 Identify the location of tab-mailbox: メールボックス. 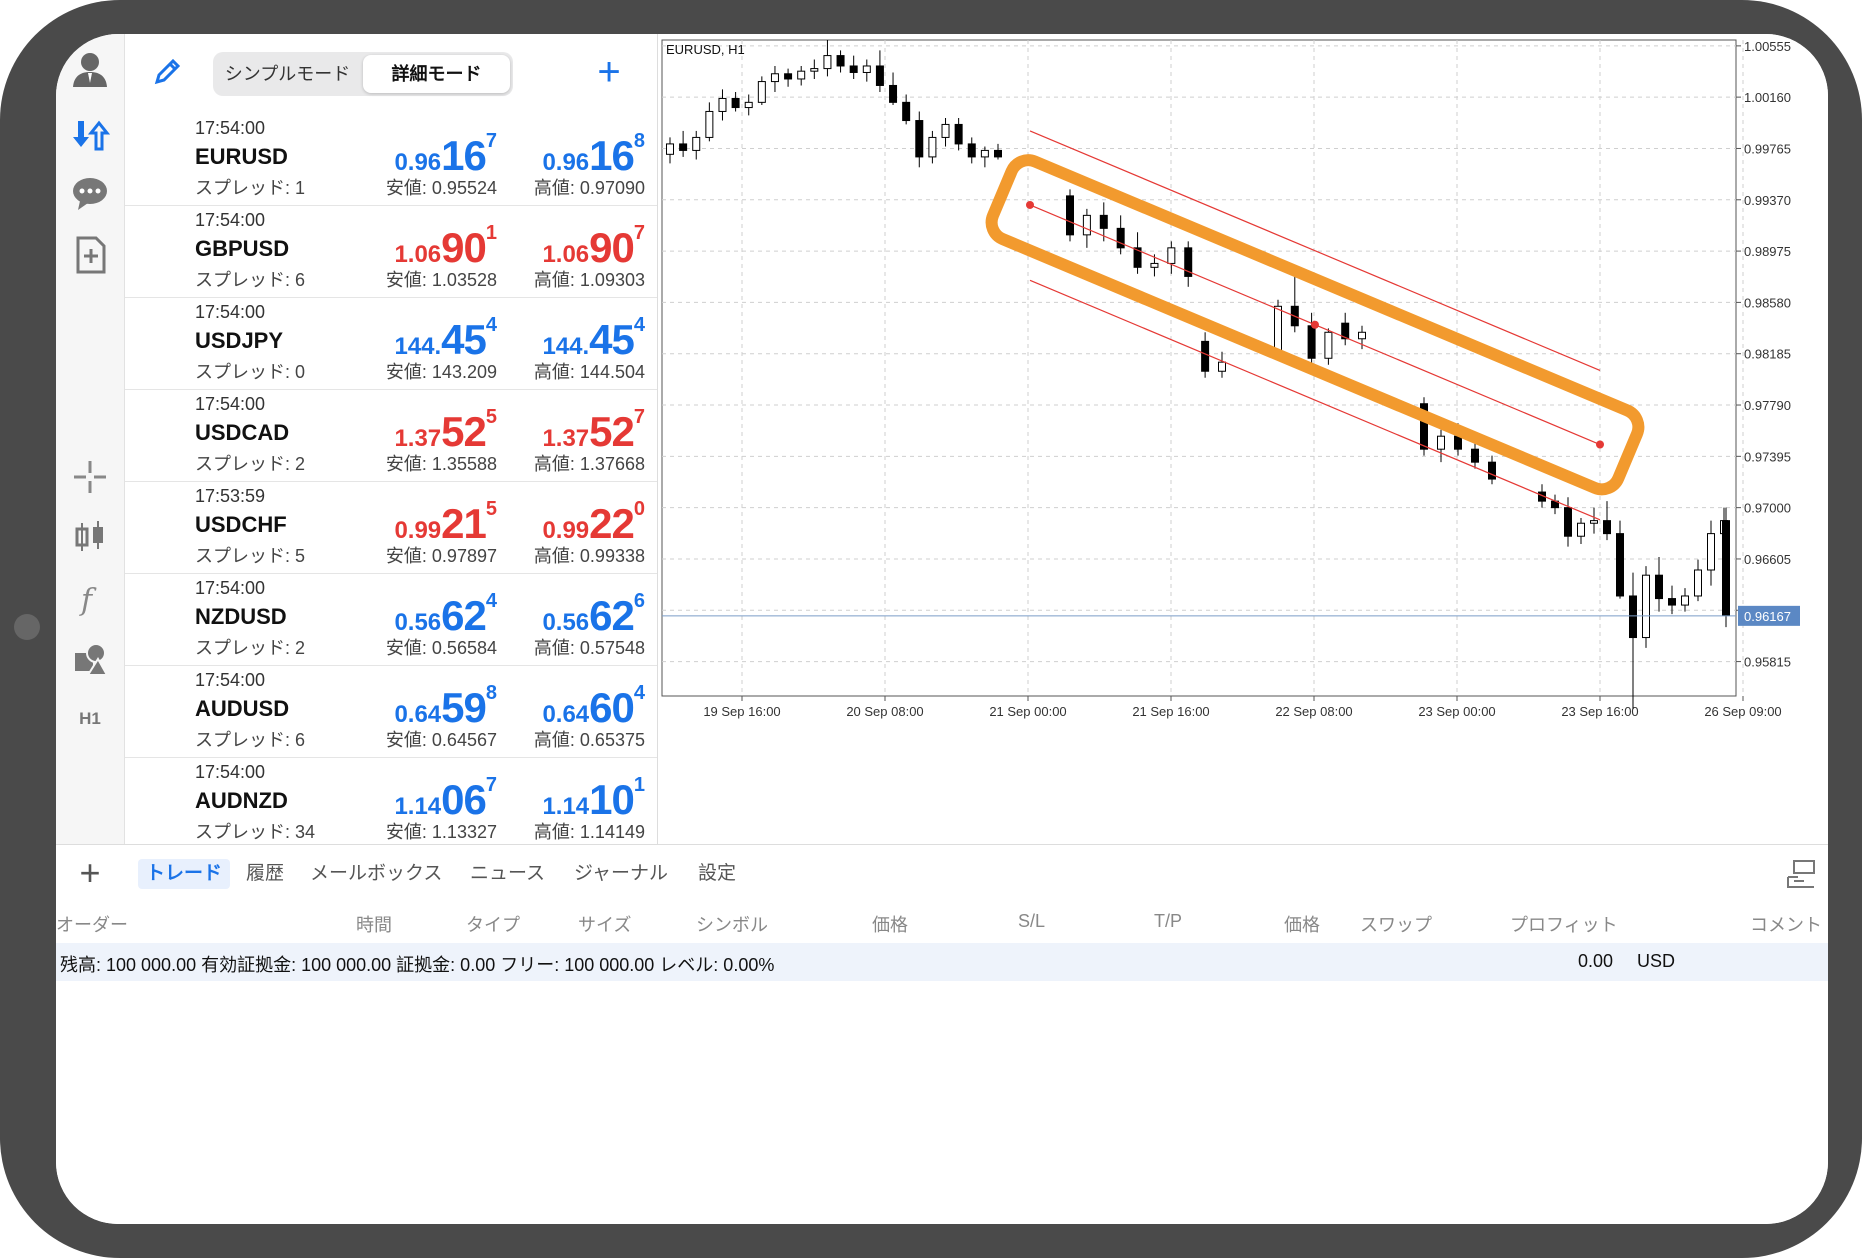
(376, 873).